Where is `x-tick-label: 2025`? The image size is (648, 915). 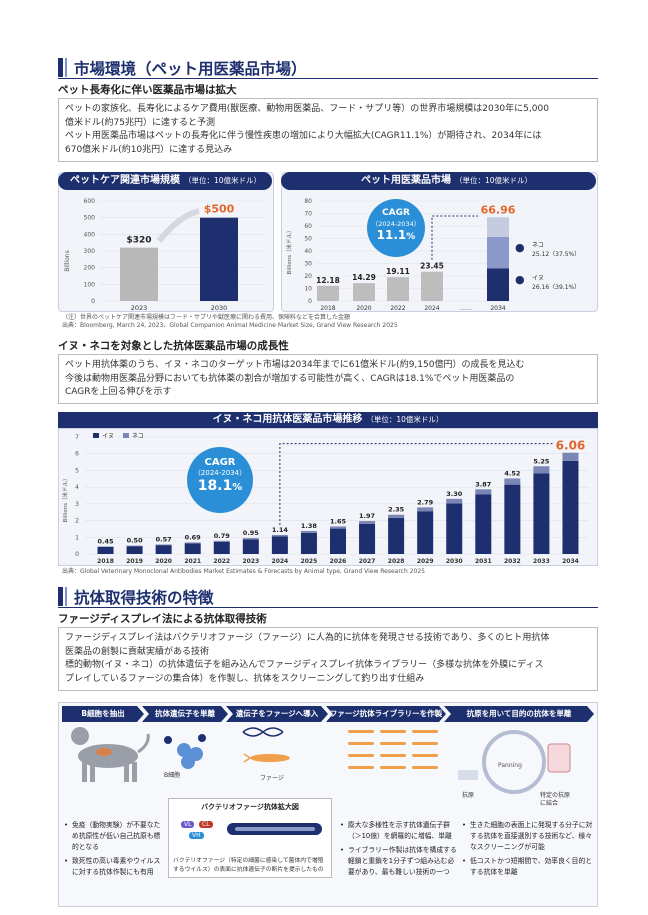
x-tick-label: 2025 is located at coordinates (309, 561).